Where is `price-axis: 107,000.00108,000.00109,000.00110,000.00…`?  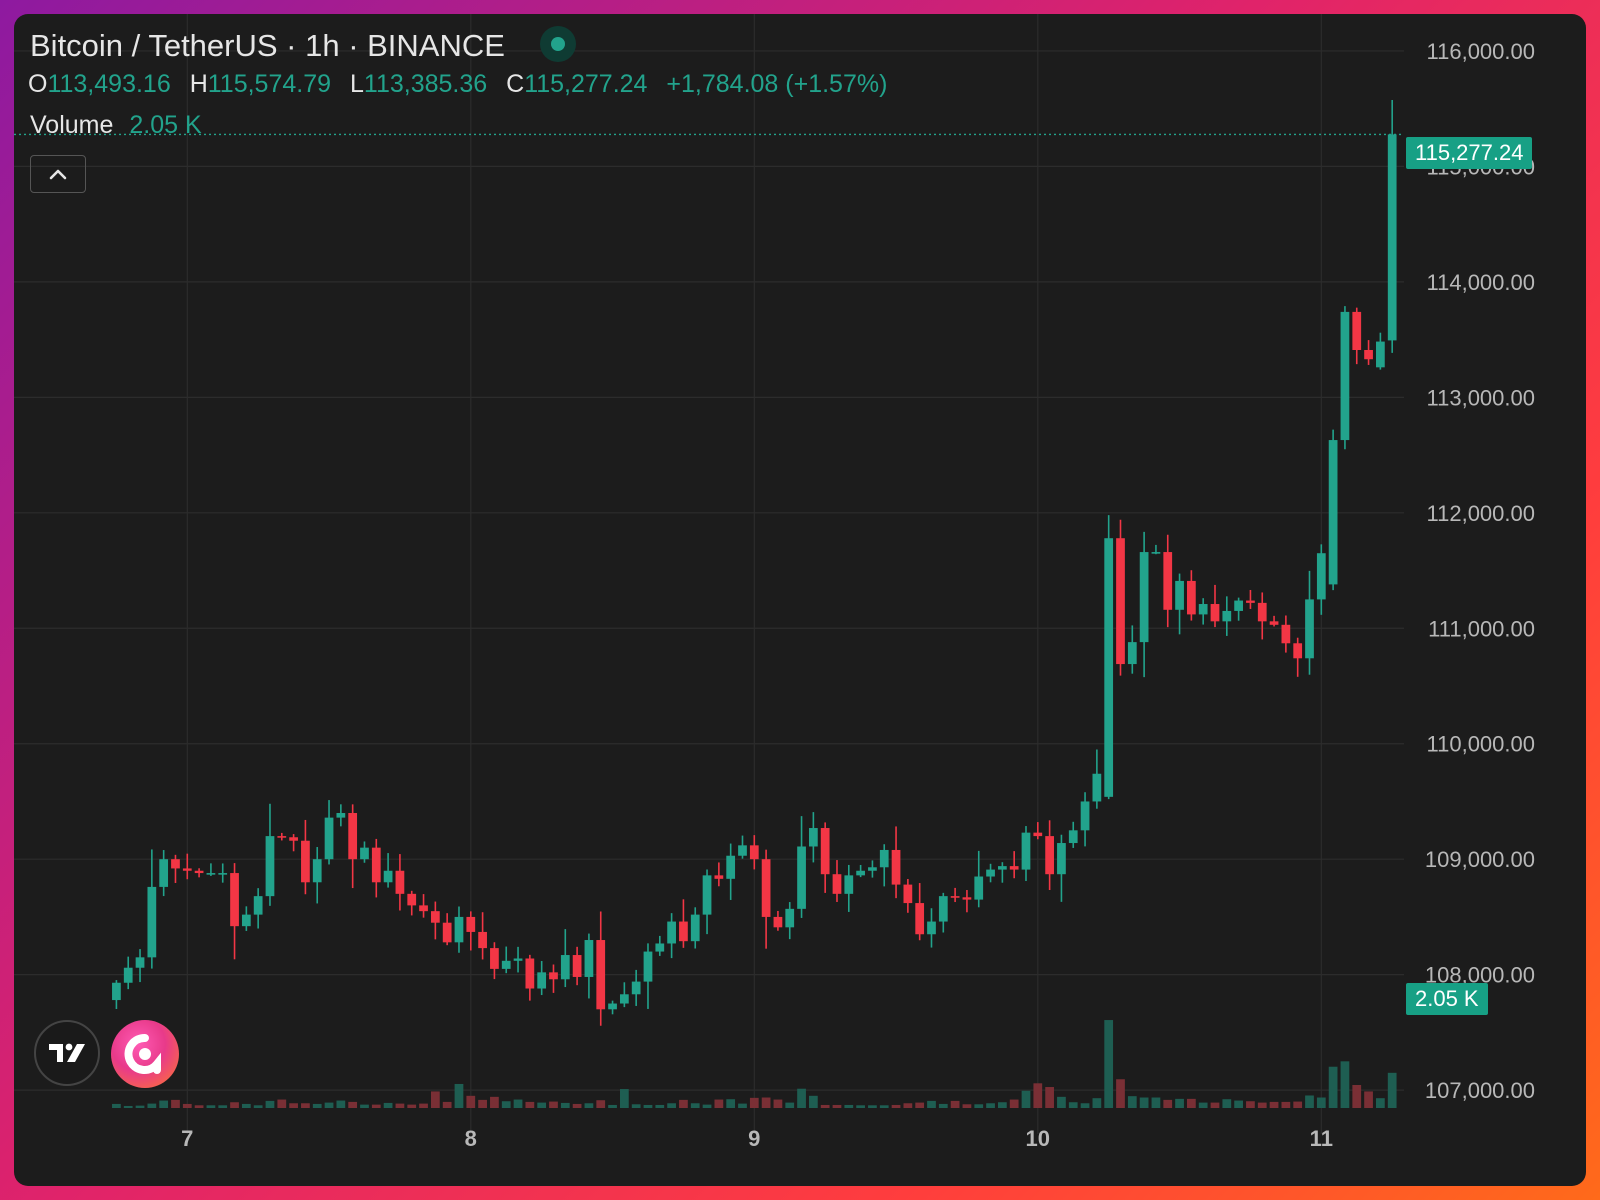 price-axis: 107,000.00108,000.00109,000.00110,000.00… is located at coordinates (1480, 571).